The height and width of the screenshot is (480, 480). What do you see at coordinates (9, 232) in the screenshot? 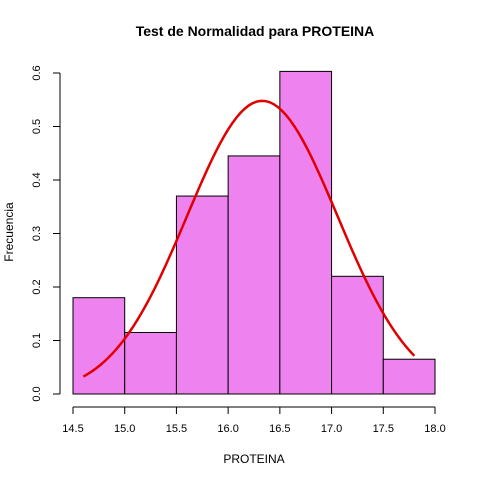
I see `y-axis-label: Frecuencia` at bounding box center [9, 232].